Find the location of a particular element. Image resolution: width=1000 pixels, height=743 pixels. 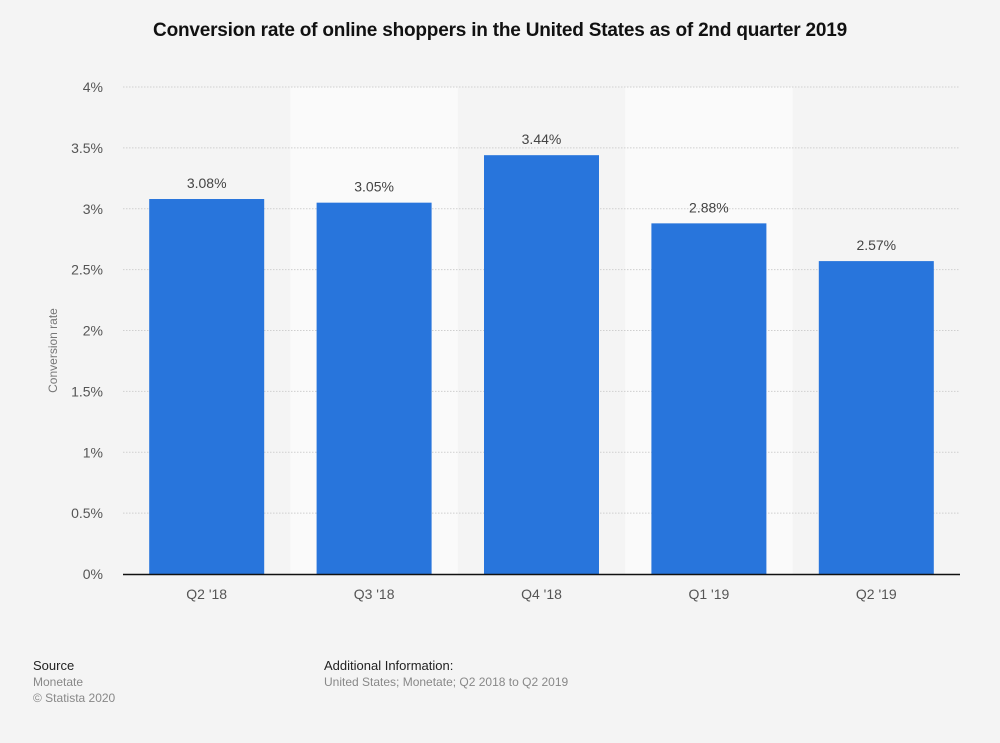

x-tick-label: Q3 '18 is located at coordinates (374, 594).